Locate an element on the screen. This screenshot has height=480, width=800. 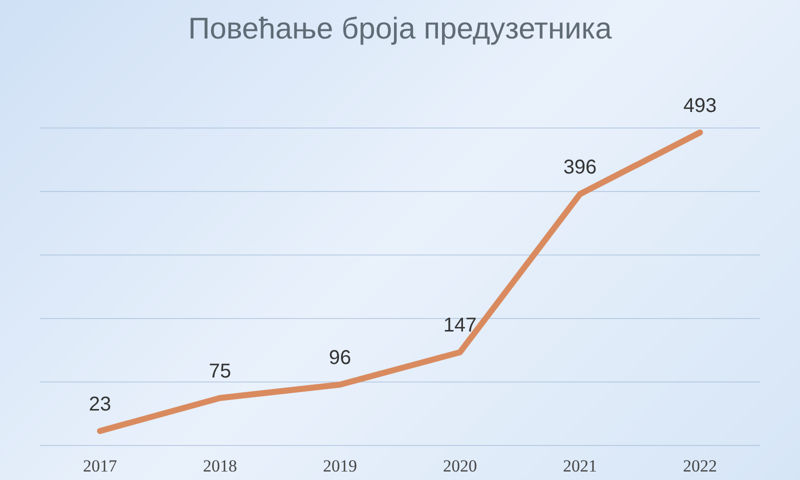
data-label: 23 is located at coordinates (100, 405).